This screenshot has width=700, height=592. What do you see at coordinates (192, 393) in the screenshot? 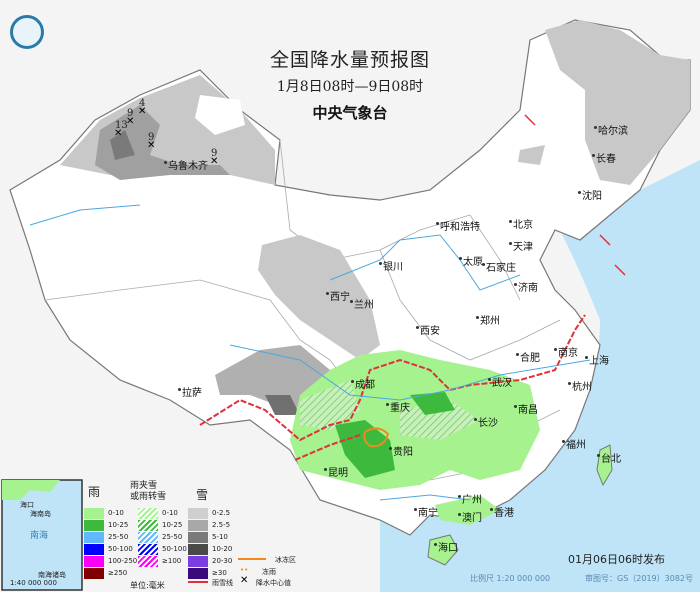
I see `city-label: 拉萨` at bounding box center [192, 393].